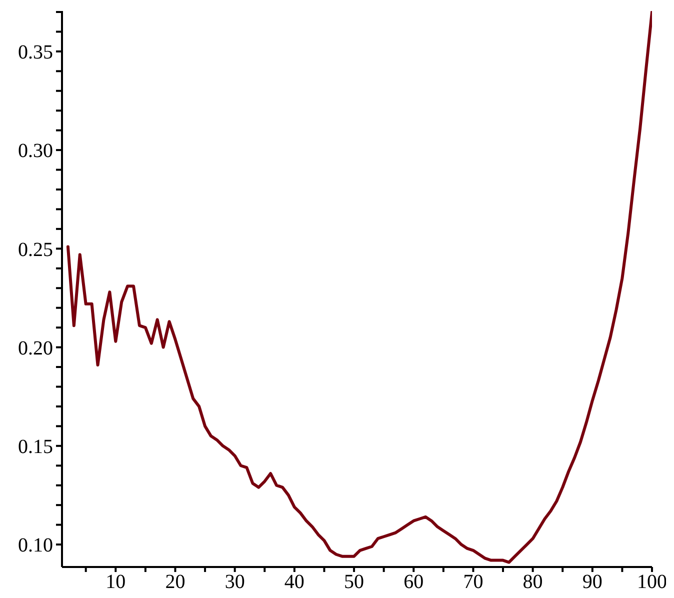  I want to click on y-tick-label: 0.10, so click(35, 545).